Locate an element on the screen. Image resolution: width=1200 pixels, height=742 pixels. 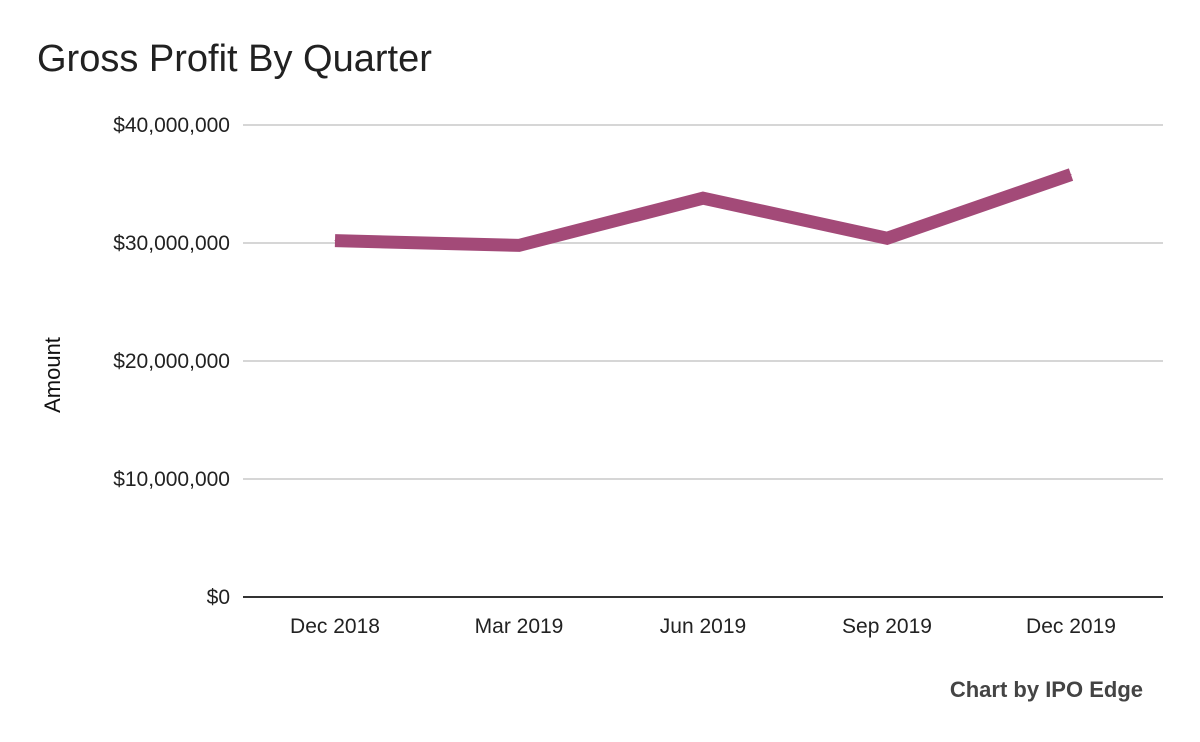
y-tick-label: $30,000,000 is located at coordinates (171, 243).